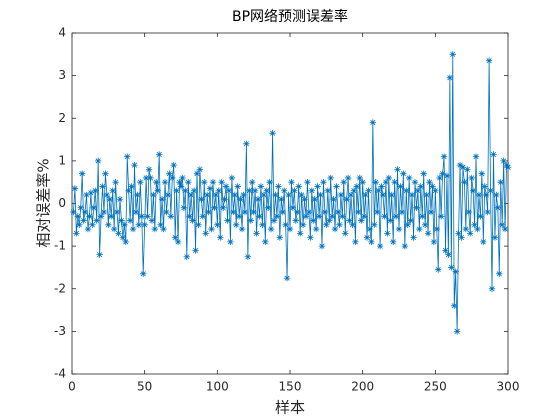 The image size is (560, 420). Describe the element at coordinates (290, 387) in the screenshot. I see `x-tick-label: 150` at that location.